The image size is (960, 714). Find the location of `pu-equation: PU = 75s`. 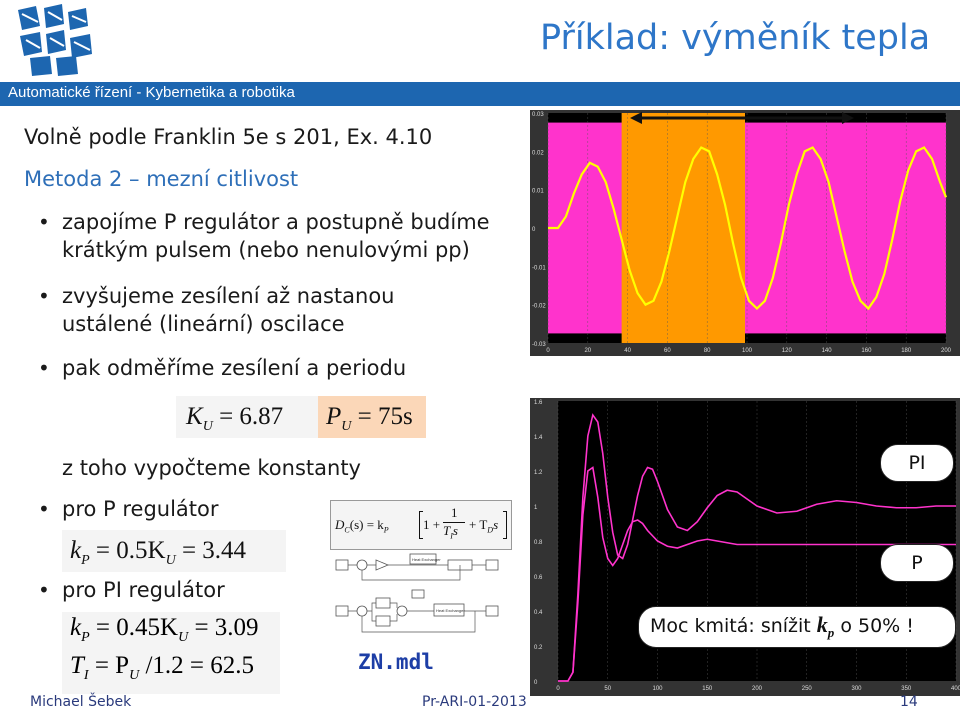

pu-equation: PU = 75s is located at coordinates (372, 417).